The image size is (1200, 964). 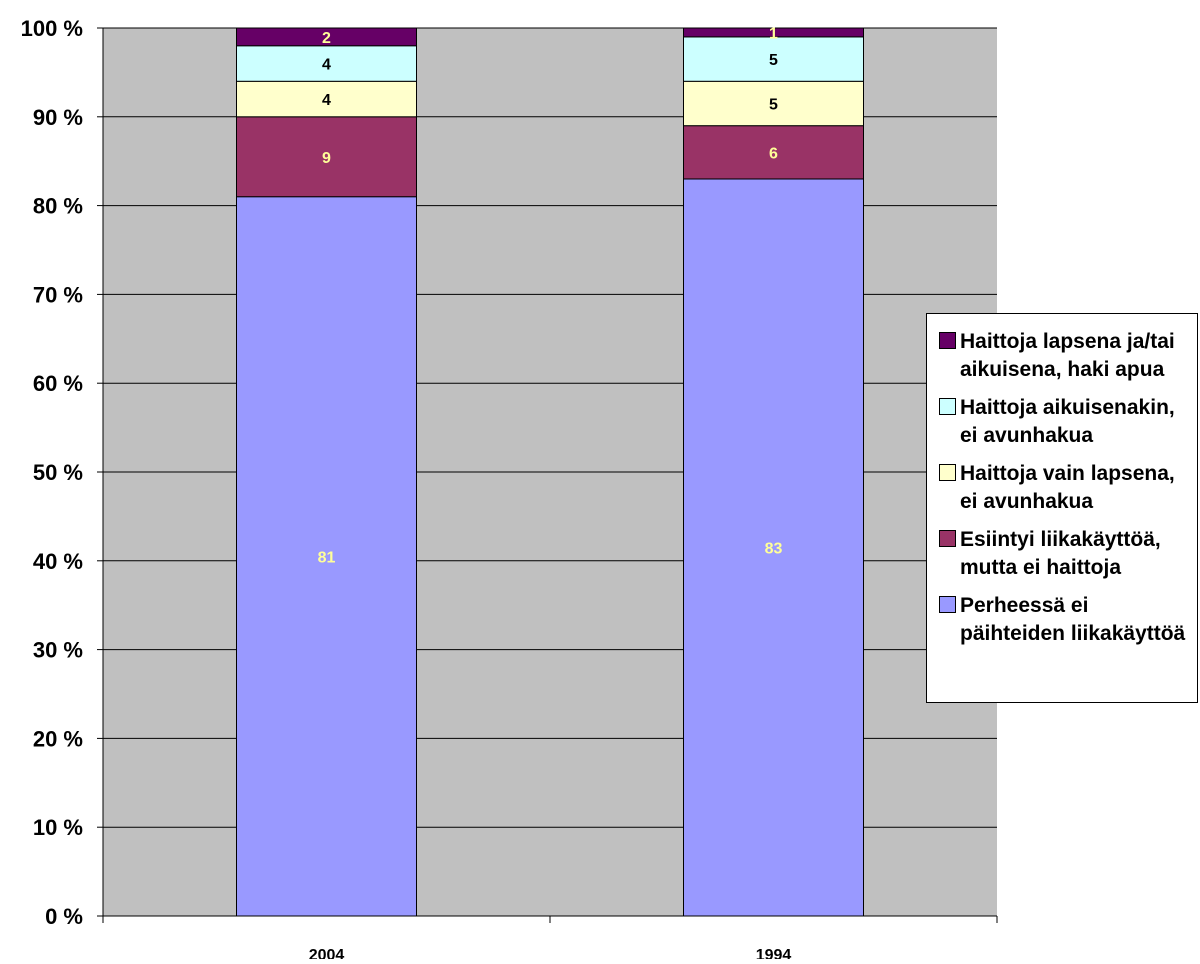 What do you see at coordinates (774, 953) in the screenshot?
I see `x-tick-label: 1994` at bounding box center [774, 953].